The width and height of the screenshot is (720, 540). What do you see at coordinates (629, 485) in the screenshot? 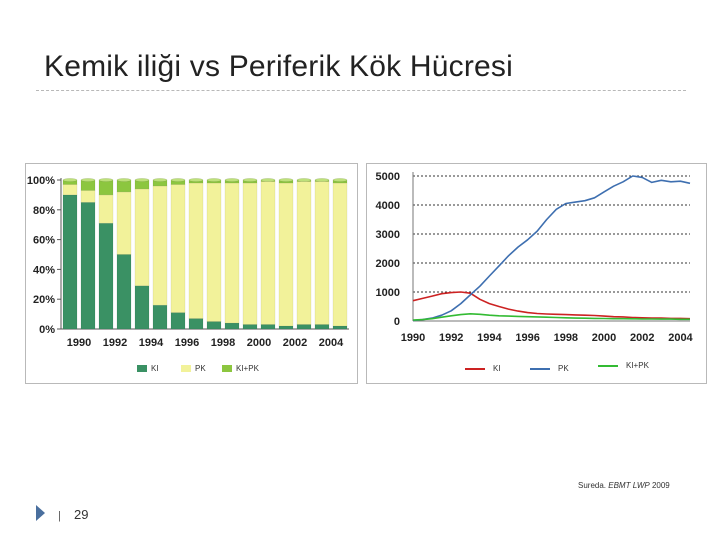
I see `source-italic: EBMT LWP` at bounding box center [629, 485].